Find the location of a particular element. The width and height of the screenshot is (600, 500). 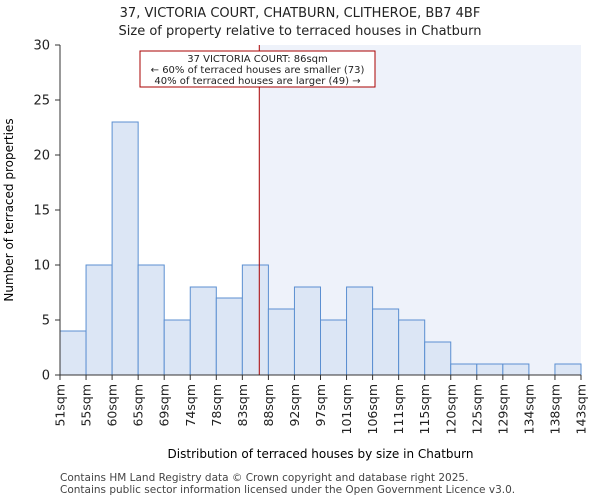

x-tick-label: 55sqm is located at coordinates (86, 405).